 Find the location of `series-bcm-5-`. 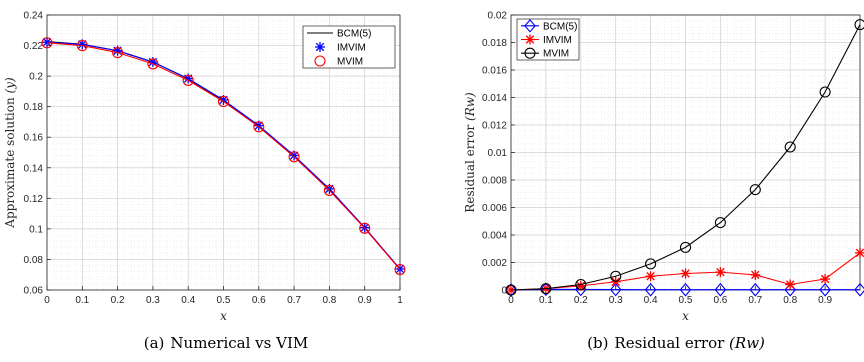

series-bcm-5- is located at coordinates (684, 289).